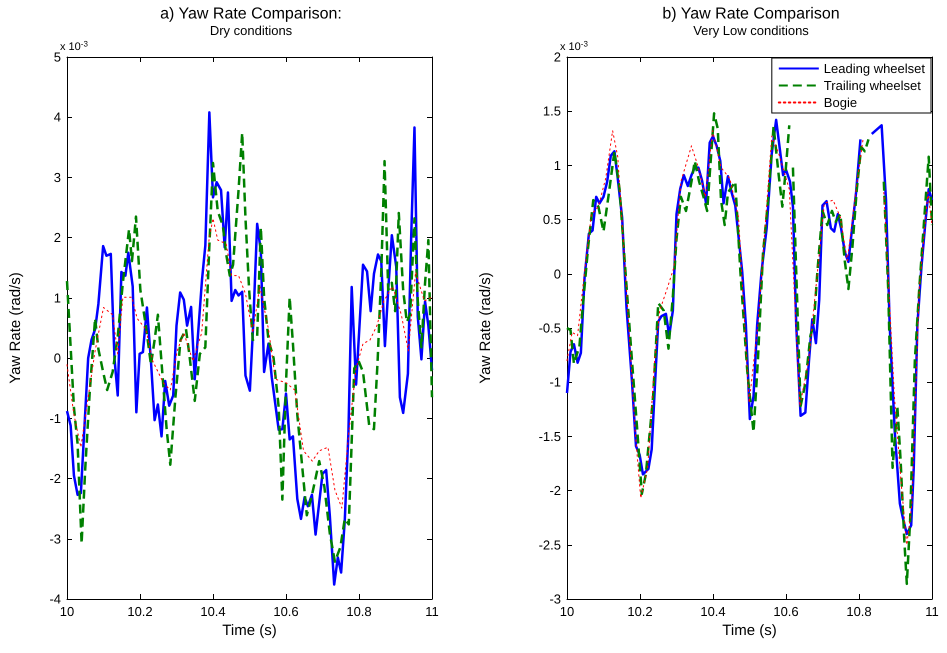 The image size is (947, 653). I want to click on y-tick-label: 3, so click(57, 177).